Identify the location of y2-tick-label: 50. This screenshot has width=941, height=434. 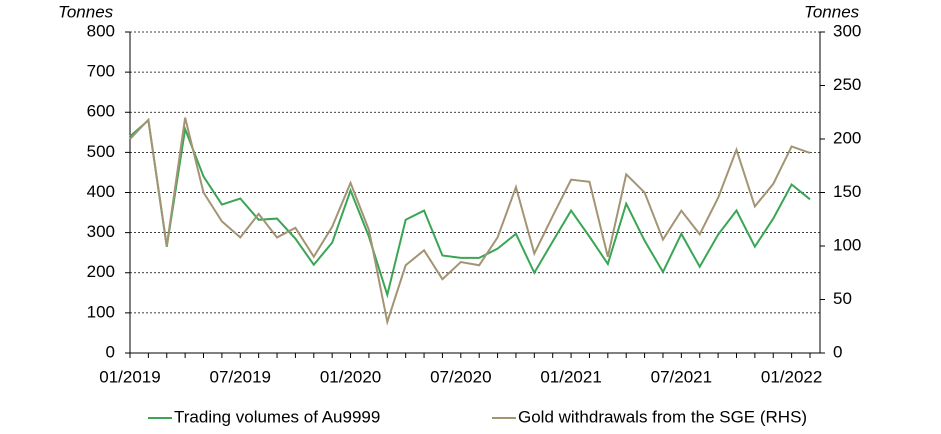
(842, 298).